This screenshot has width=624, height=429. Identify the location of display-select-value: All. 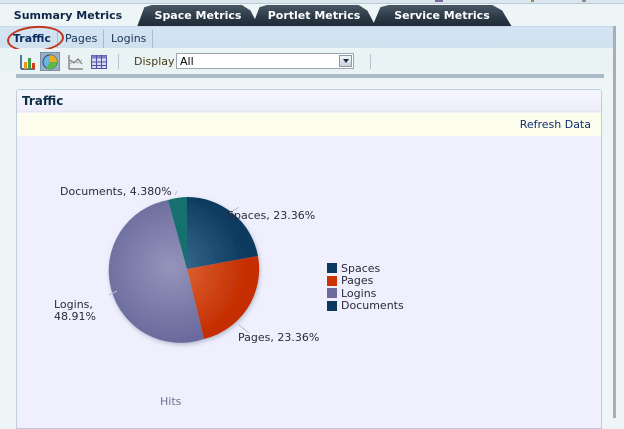
(187, 61).